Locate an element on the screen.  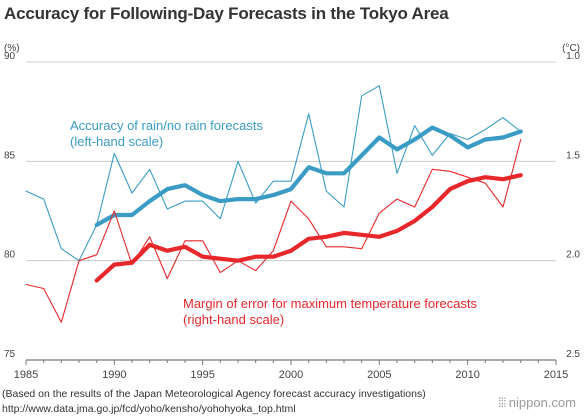
y-right-tick-label: 2.0 is located at coordinates (573, 255).